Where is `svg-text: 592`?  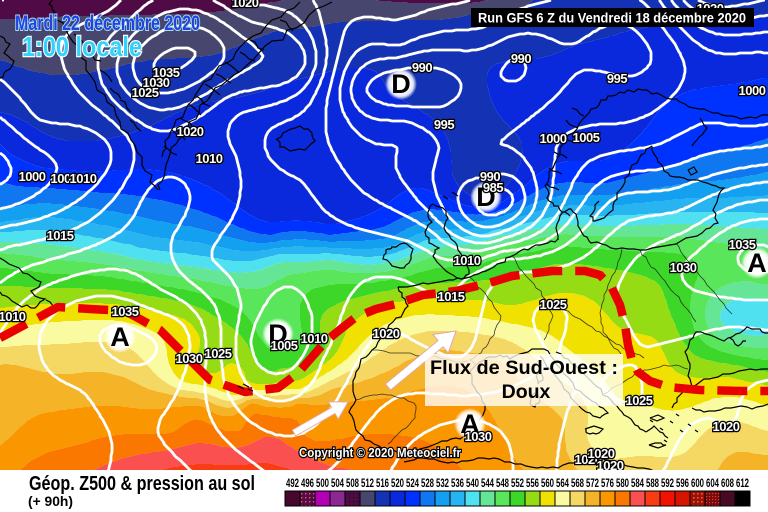
svg-text: 592 is located at coordinates (667, 484).